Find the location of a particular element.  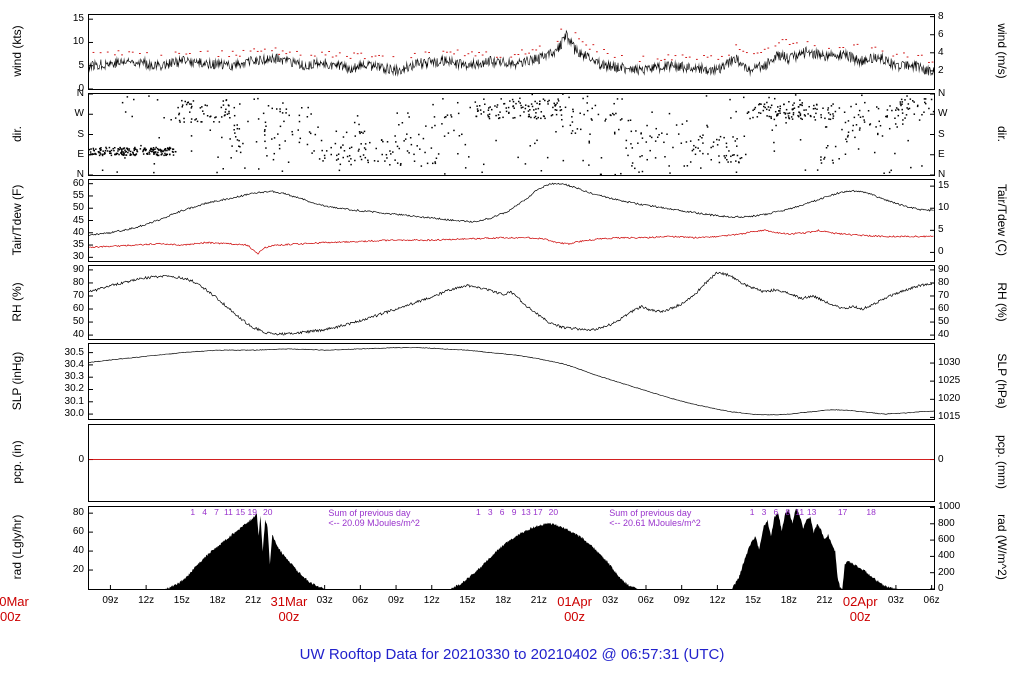

slp-ytick-right: 1025 is located at coordinates (949, 381).